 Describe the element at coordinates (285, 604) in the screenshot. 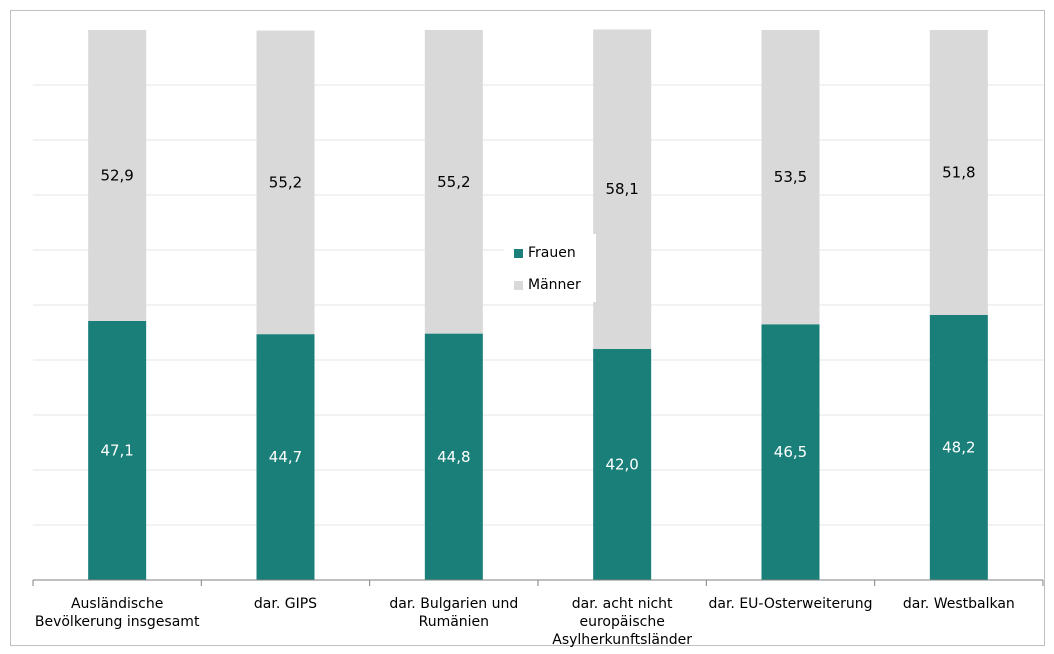

I see `category-label: dar. GIPS` at that location.